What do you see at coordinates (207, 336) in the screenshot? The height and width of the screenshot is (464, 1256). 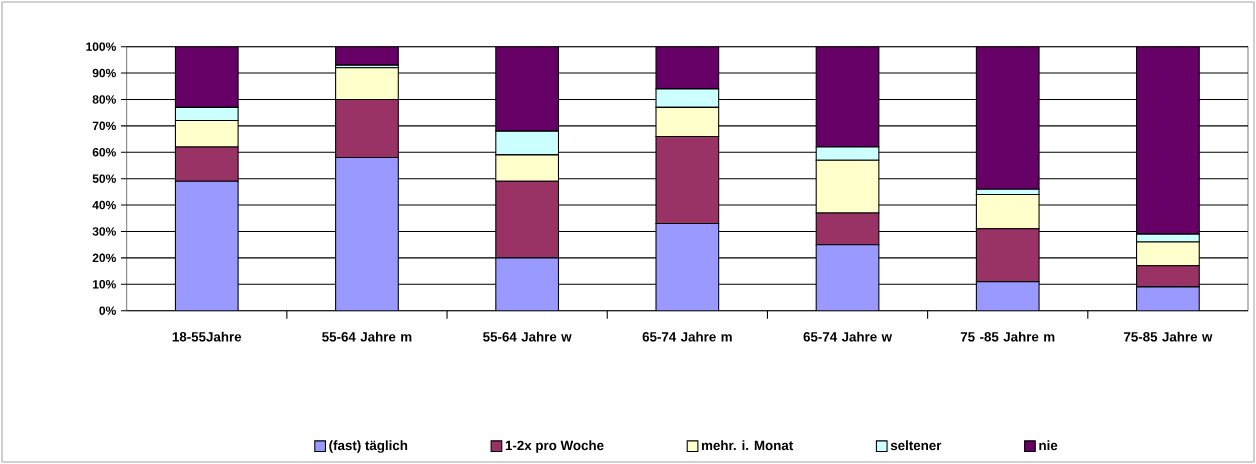 I see `x-tick-label: 18-55Jahre` at bounding box center [207, 336].